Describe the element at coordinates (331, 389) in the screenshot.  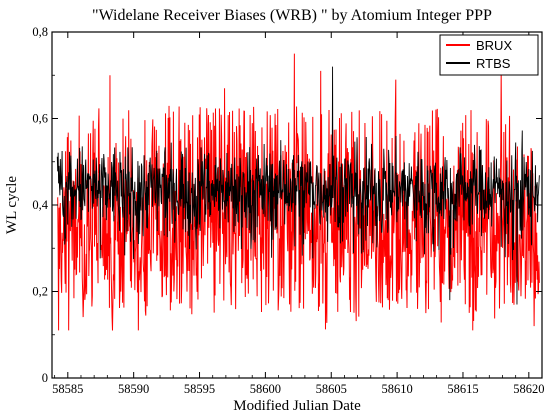
I see `x-tick-label: 58605` at that location.